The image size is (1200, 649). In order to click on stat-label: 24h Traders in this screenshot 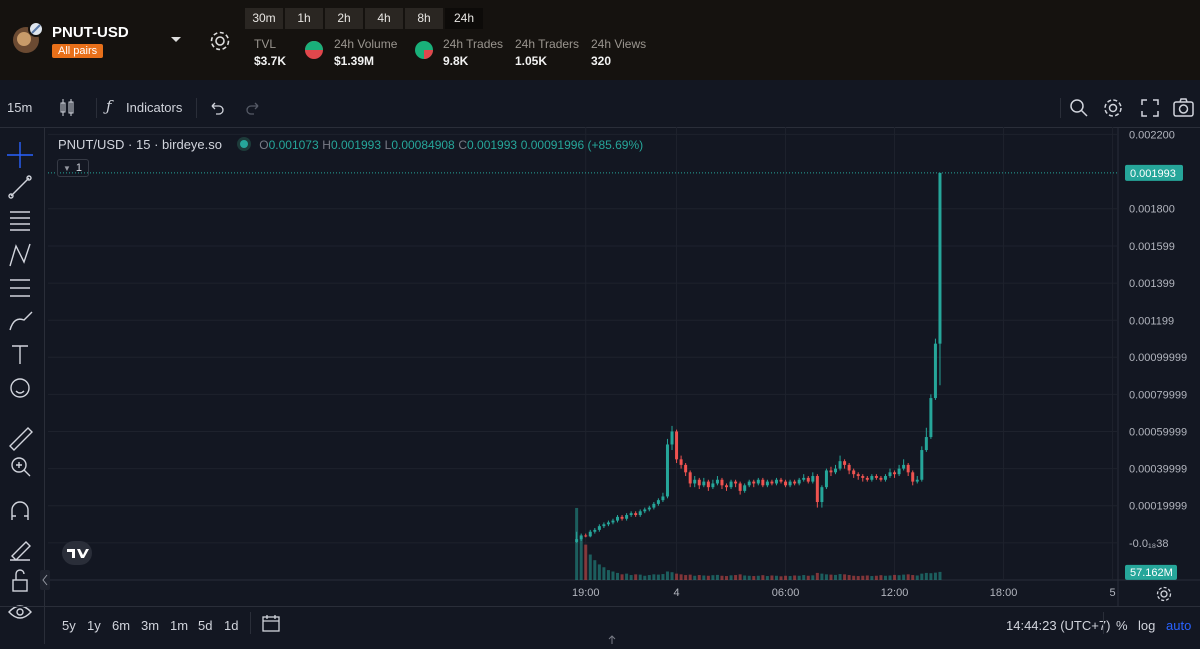, I will do `click(547, 44)`.